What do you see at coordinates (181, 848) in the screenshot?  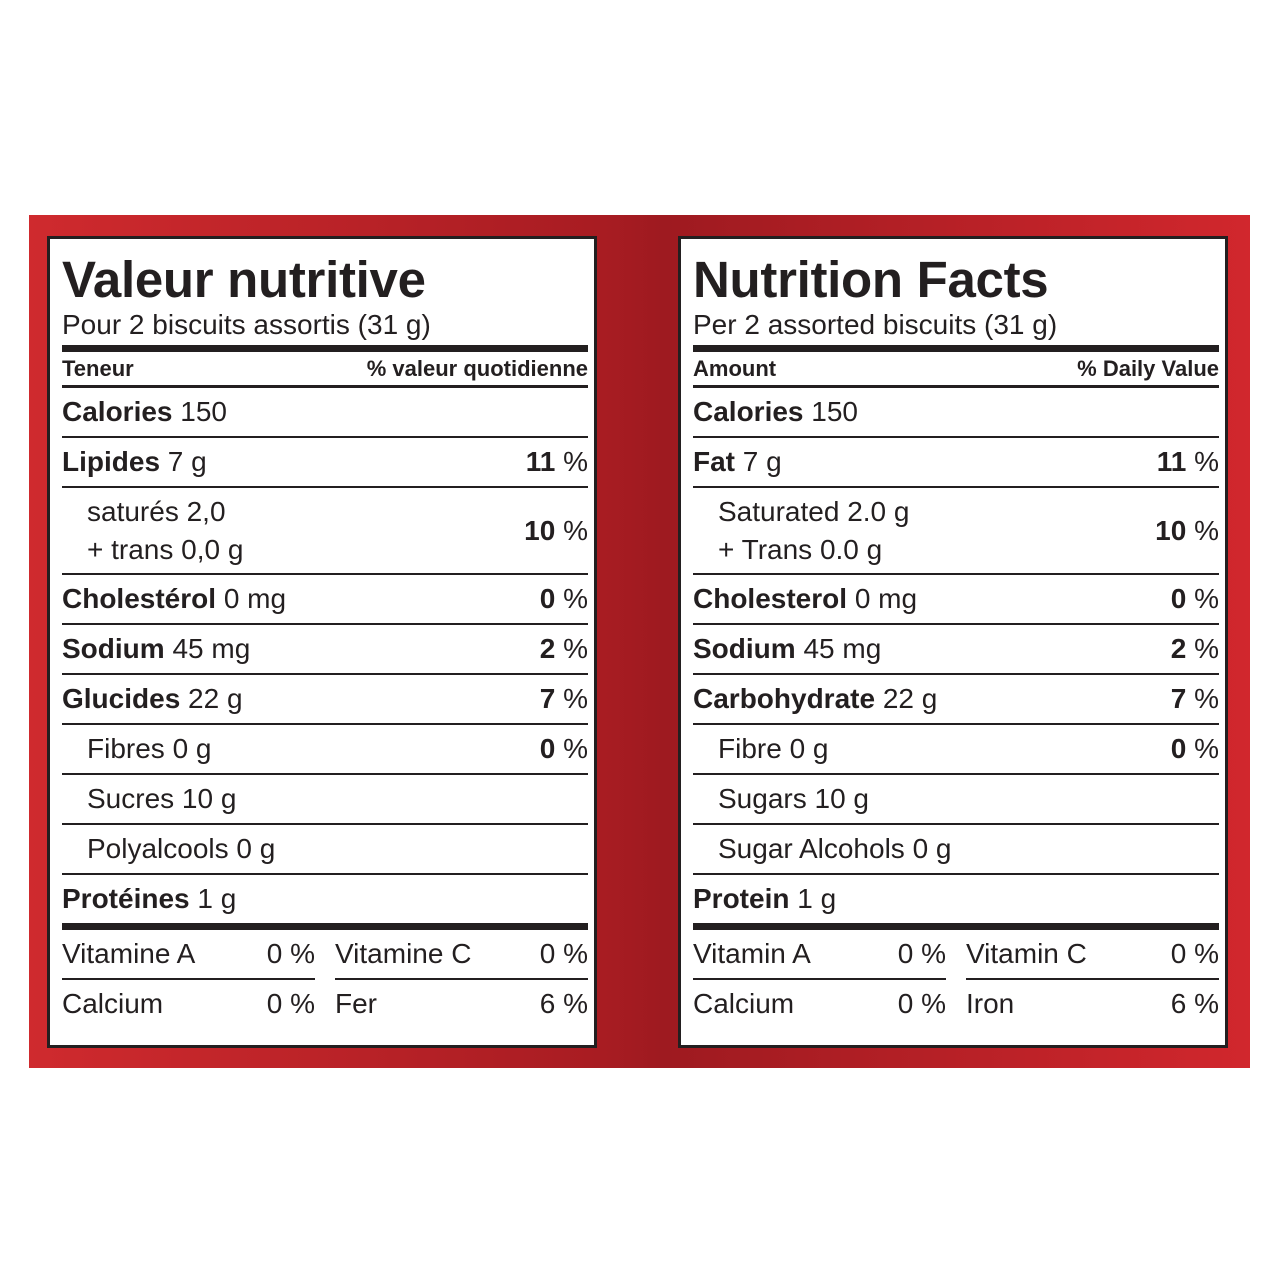 I see `nutrient-text: Polyalcools 0 g` at bounding box center [181, 848].